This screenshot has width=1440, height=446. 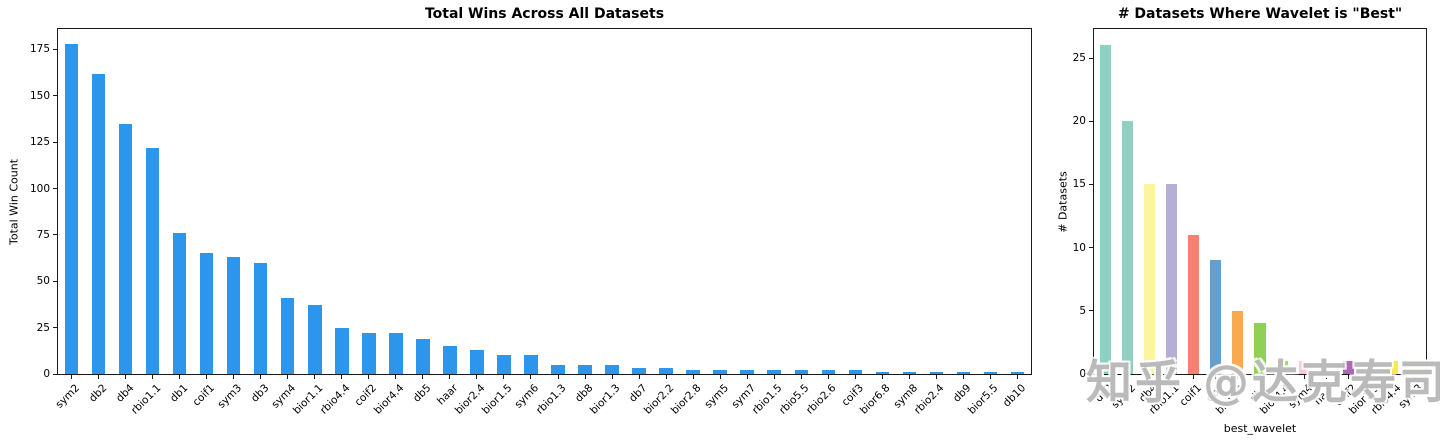 I want to click on bar-db5, so click(x=423, y=356).